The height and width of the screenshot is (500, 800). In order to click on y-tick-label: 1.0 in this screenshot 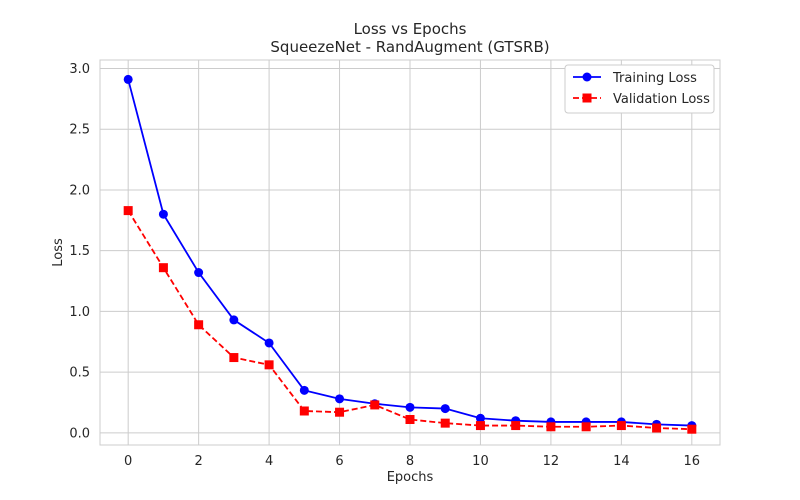, I will do `click(79, 312)`.